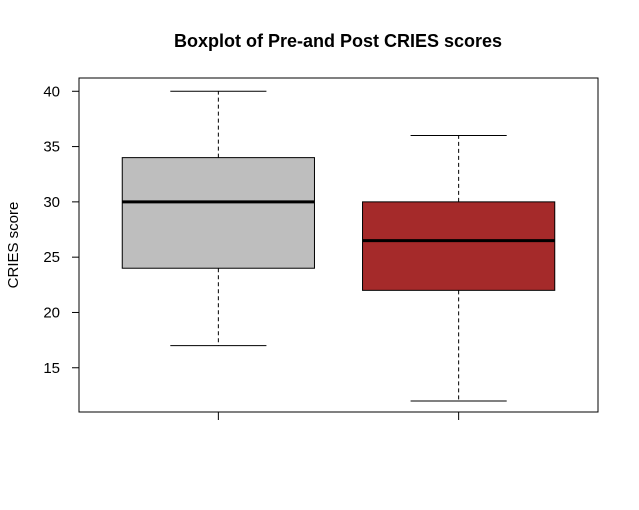  Describe the element at coordinates (51, 147) in the screenshot. I see `y-tick-label: 35` at that location.